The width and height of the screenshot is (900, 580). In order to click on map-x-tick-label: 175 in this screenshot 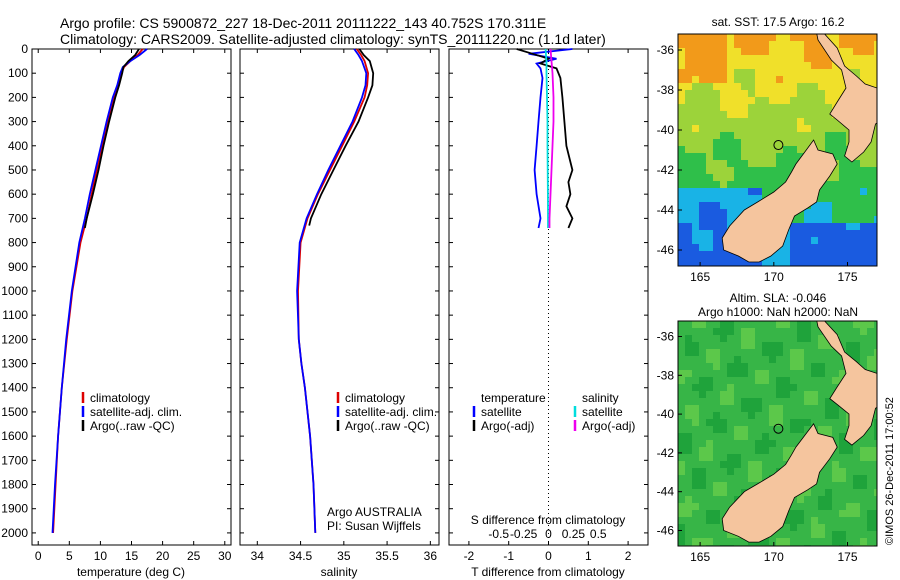, I will do `click(848, 557)`.